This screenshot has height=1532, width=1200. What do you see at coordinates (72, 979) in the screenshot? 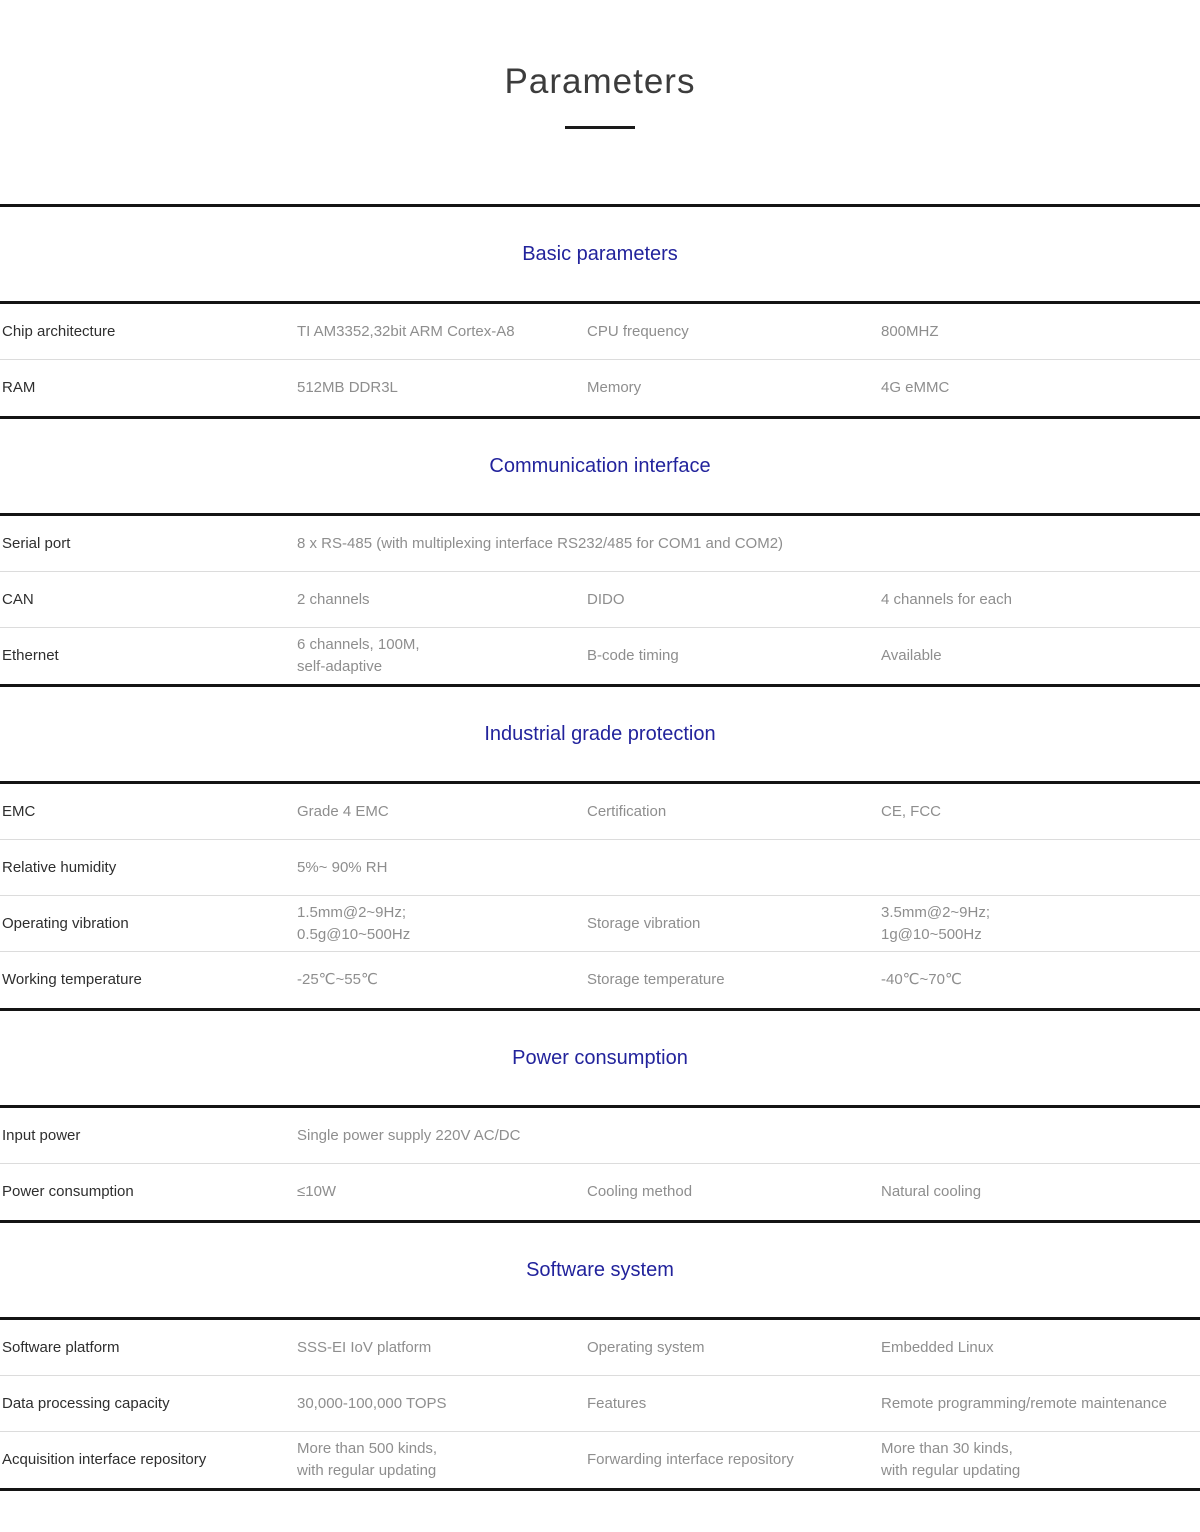
I see `param-label: Working temperature` at bounding box center [72, 979].